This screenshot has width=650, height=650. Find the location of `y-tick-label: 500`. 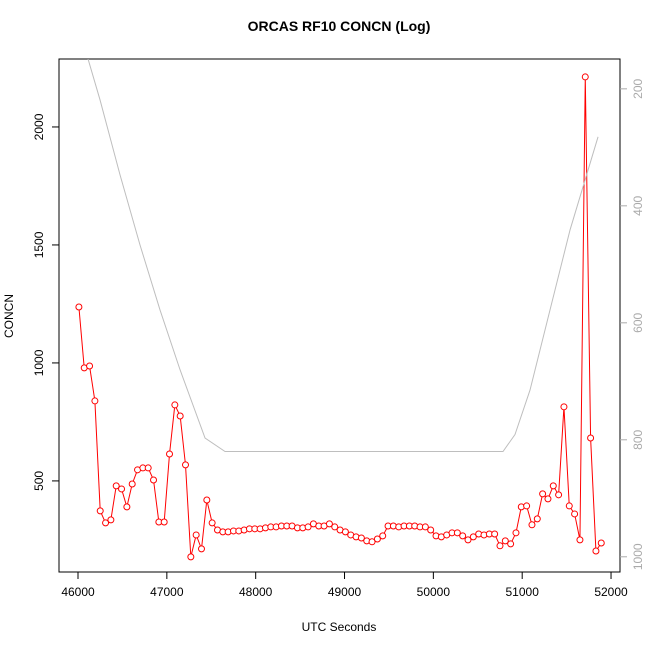

y-tick-label: 500 is located at coordinates (39, 481).